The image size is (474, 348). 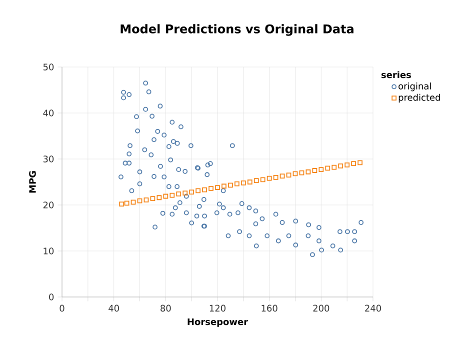 What do you see at coordinates (321, 308) in the screenshot?
I see `x-tick-label: 200` at bounding box center [321, 308].